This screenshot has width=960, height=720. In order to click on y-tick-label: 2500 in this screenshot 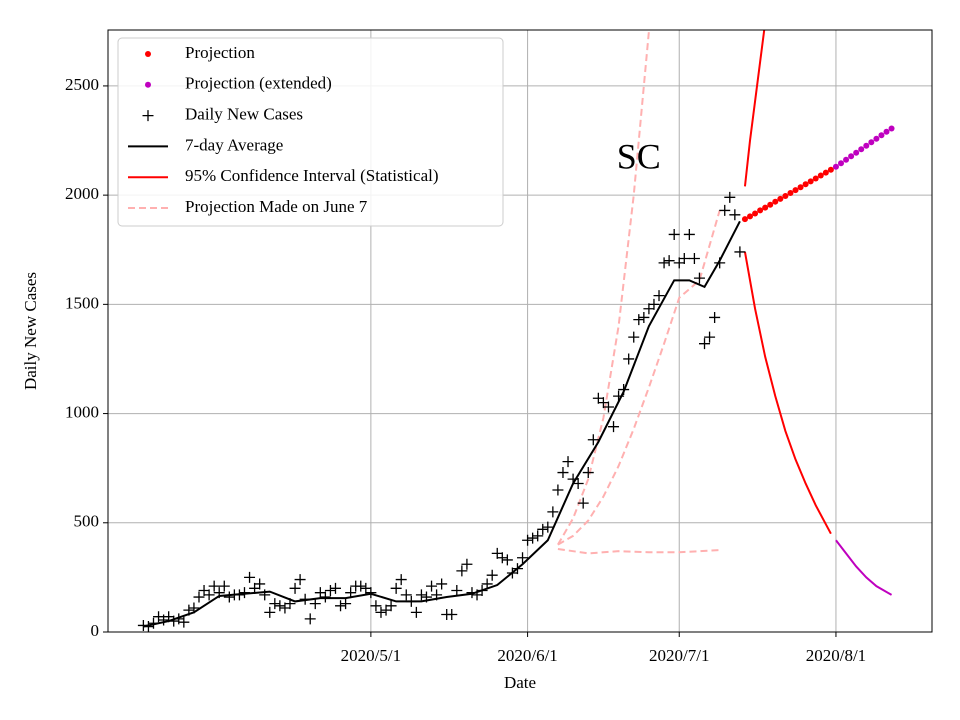, I will do `click(82, 84)`.